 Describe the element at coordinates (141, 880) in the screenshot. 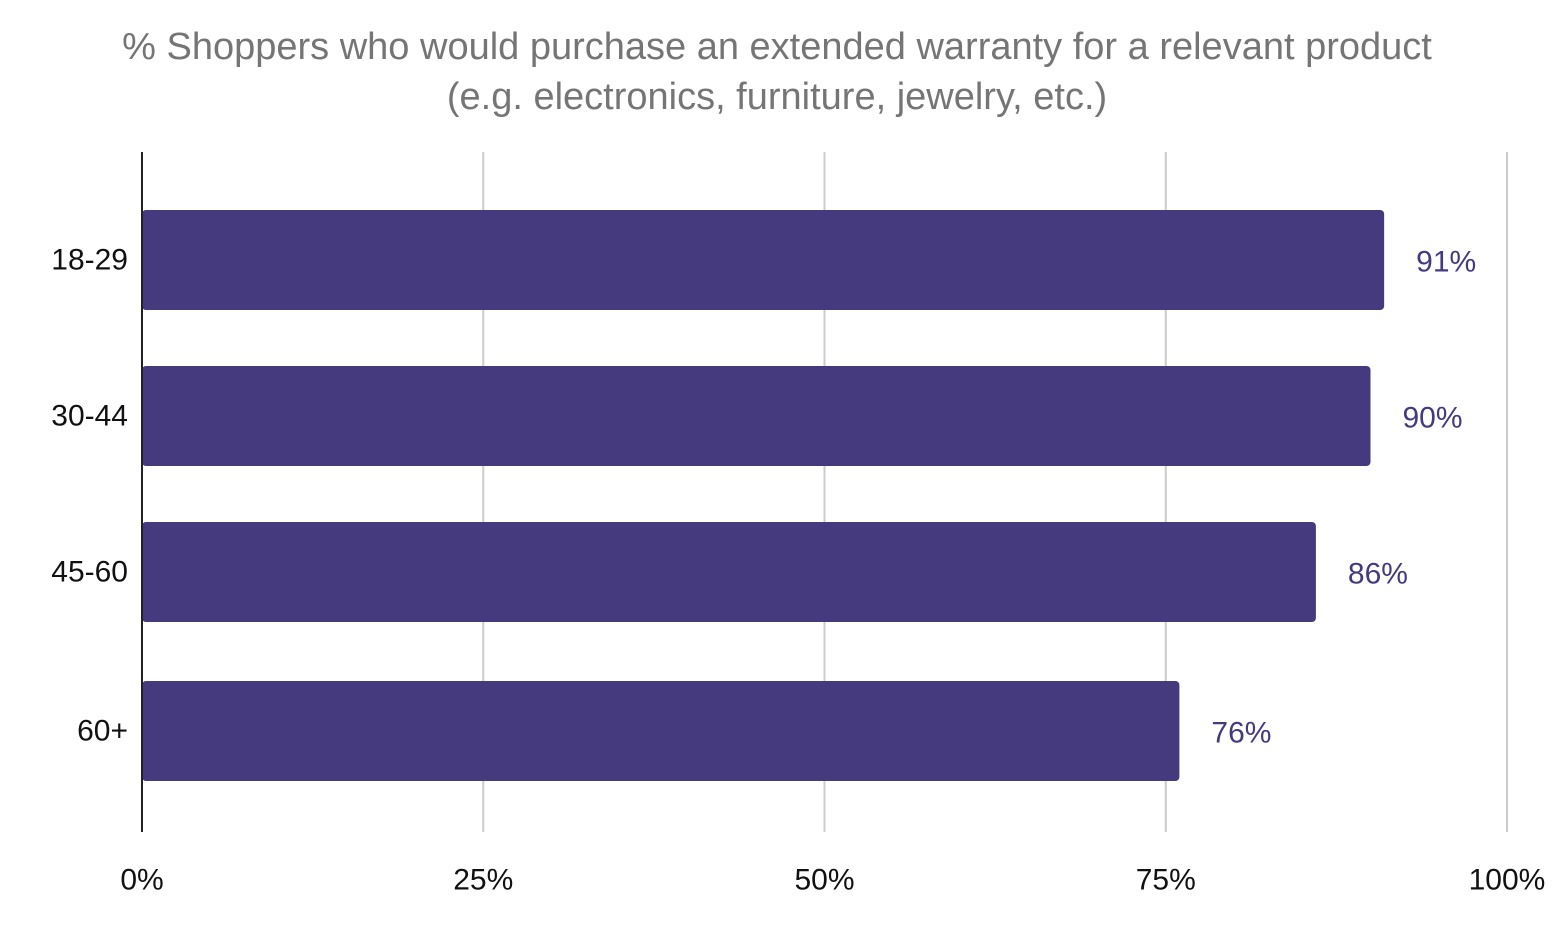

I see `x-tick-label-0: 0%` at that location.